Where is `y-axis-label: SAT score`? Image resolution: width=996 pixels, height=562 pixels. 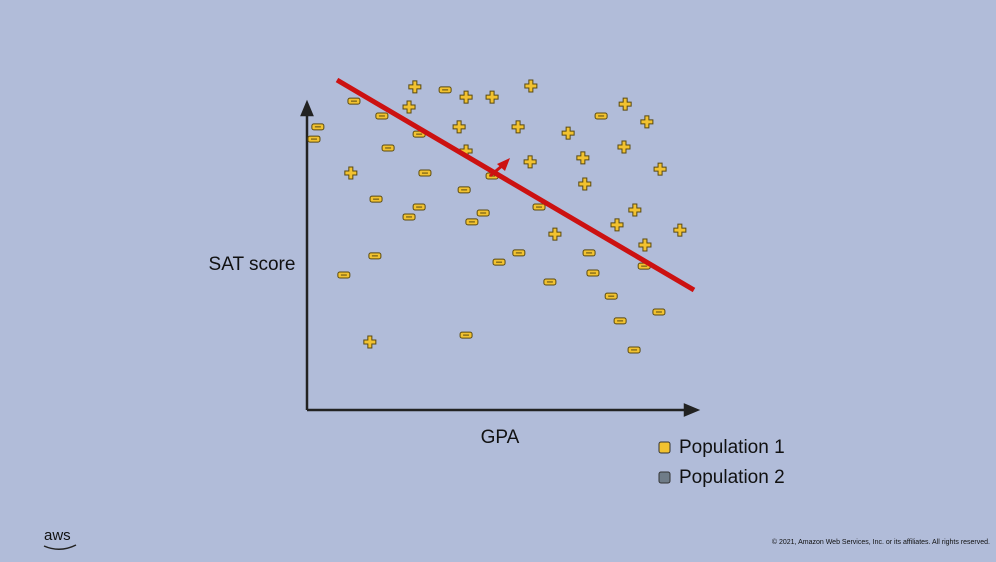 y-axis-label: SAT score is located at coordinates (252, 264).